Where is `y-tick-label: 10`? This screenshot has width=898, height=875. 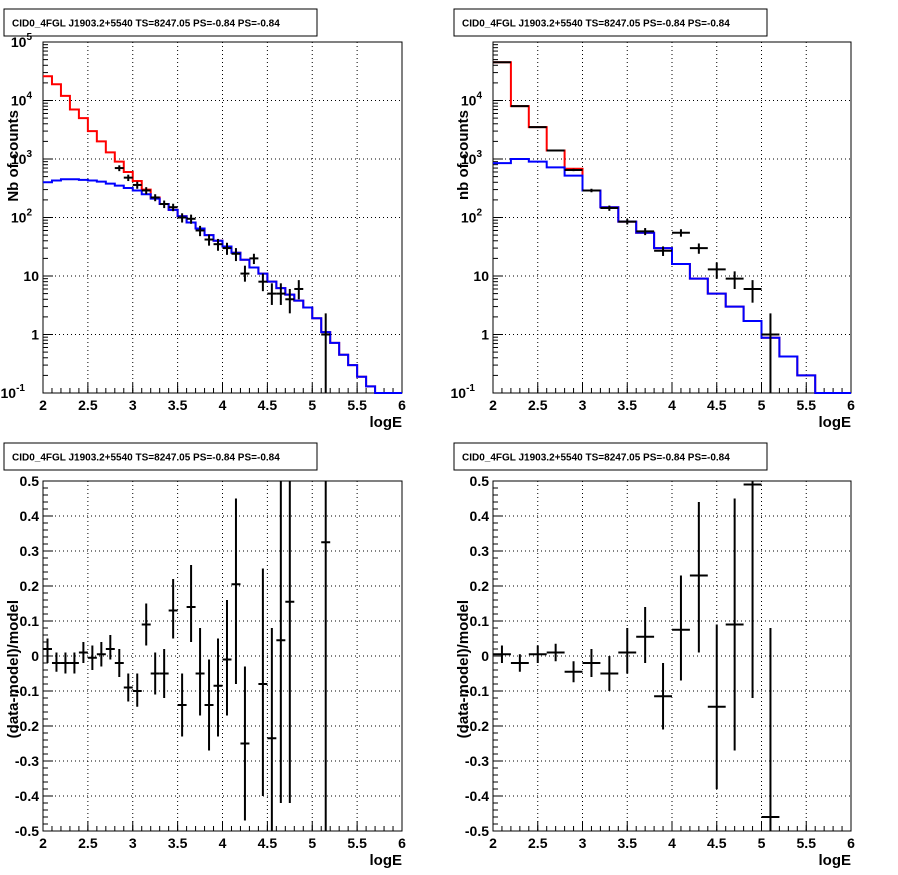 y-tick-label: 10 is located at coordinates (31, 276).